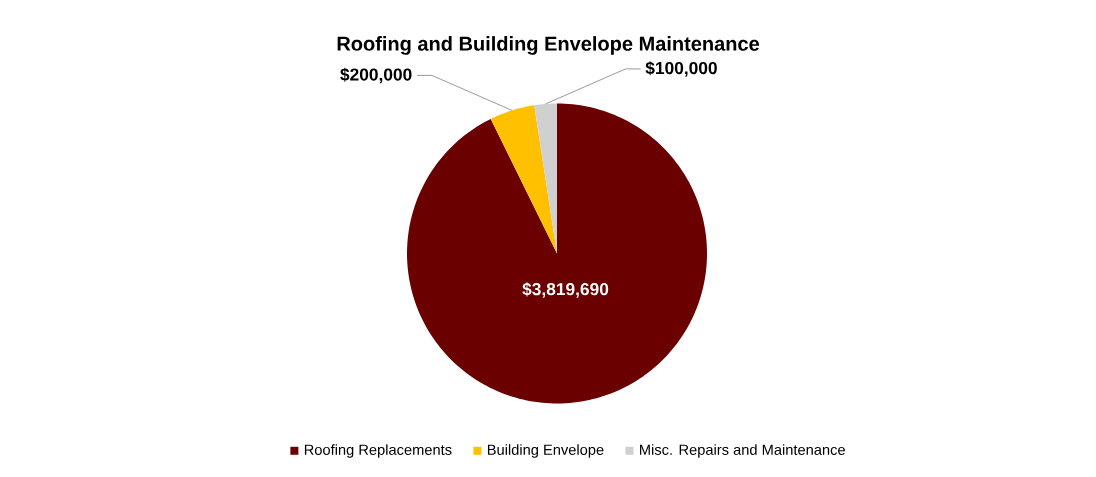 This screenshot has height=477, width=1096. What do you see at coordinates (681, 69) in the screenshot?
I see `data-label: $100,000` at bounding box center [681, 69].